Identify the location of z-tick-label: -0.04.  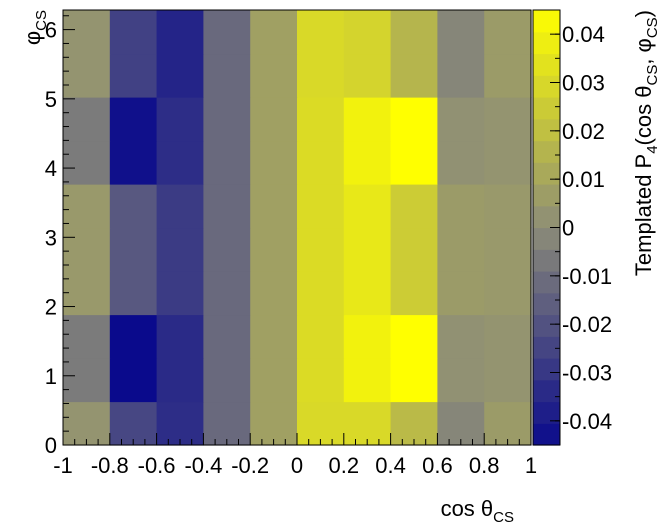
(587, 421).